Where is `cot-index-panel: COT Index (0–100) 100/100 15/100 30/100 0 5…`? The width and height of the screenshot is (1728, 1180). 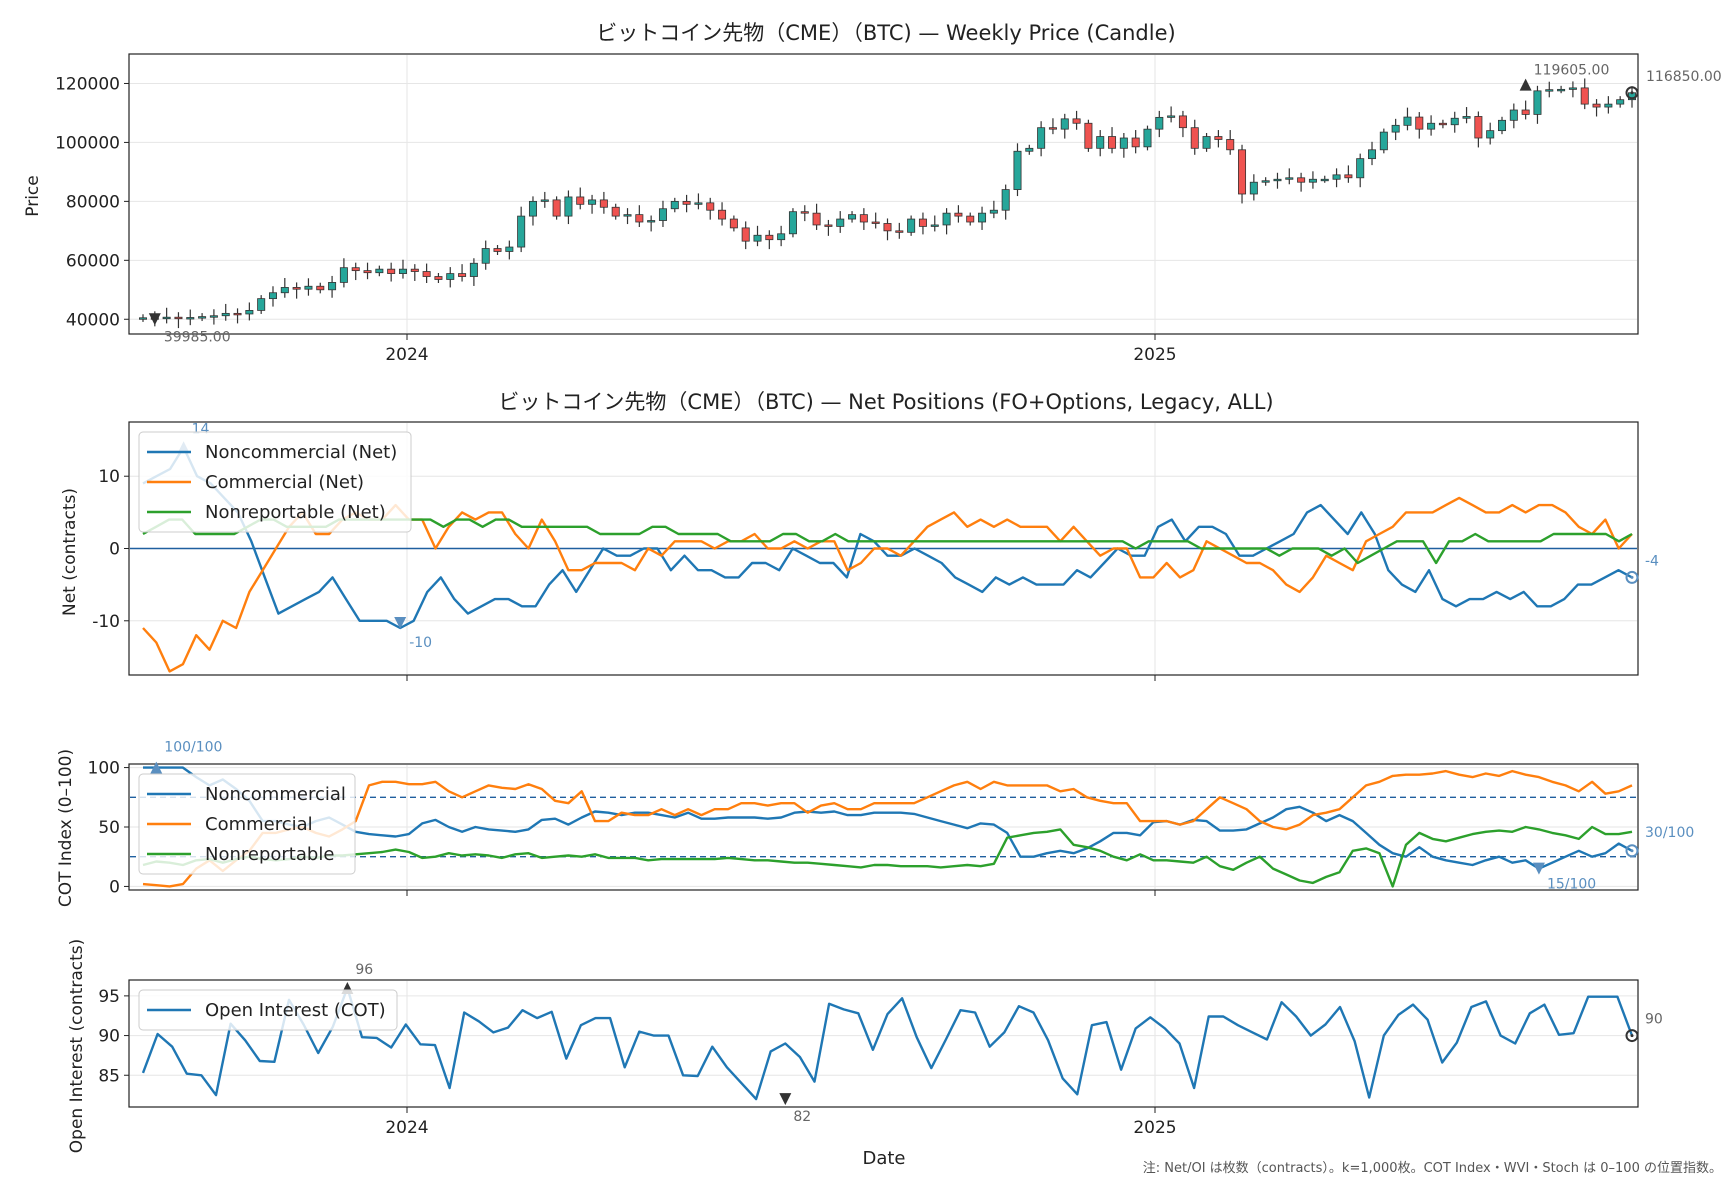 cot-index-panel: COT Index (0–100) 100/100 15/100 30/100 0 5… is located at coordinates (875, 824).